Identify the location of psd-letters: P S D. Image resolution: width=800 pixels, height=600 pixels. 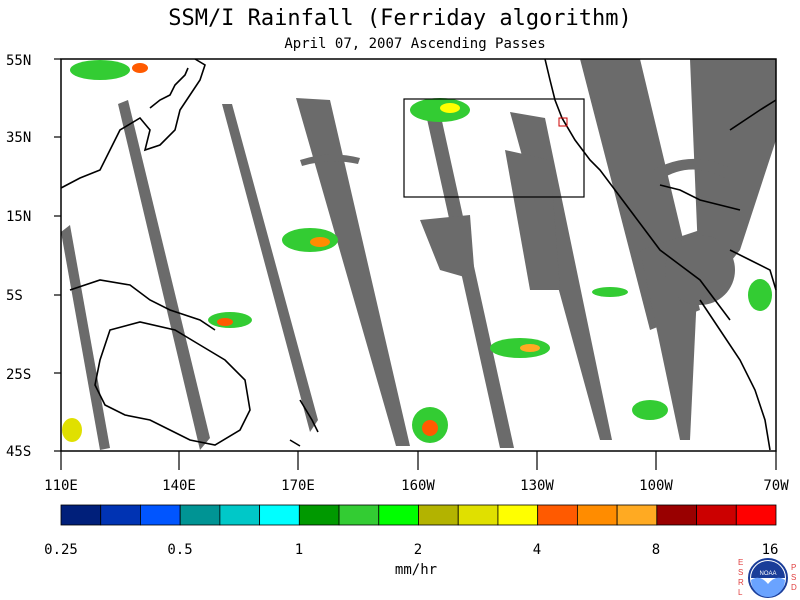
(794, 577).